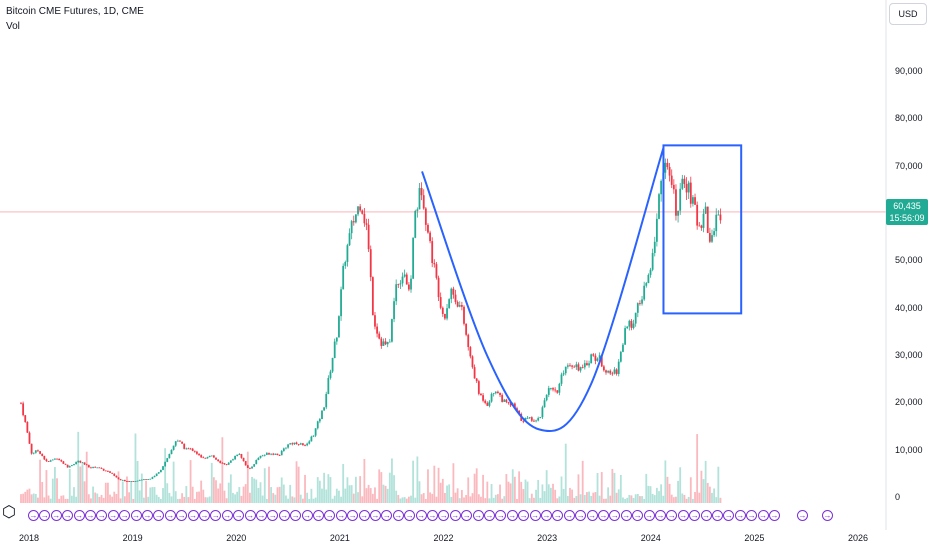 The height and width of the screenshot is (550, 932). What do you see at coordinates (650, 538) in the screenshot?
I see `time-axis-tick: 2024` at bounding box center [650, 538].